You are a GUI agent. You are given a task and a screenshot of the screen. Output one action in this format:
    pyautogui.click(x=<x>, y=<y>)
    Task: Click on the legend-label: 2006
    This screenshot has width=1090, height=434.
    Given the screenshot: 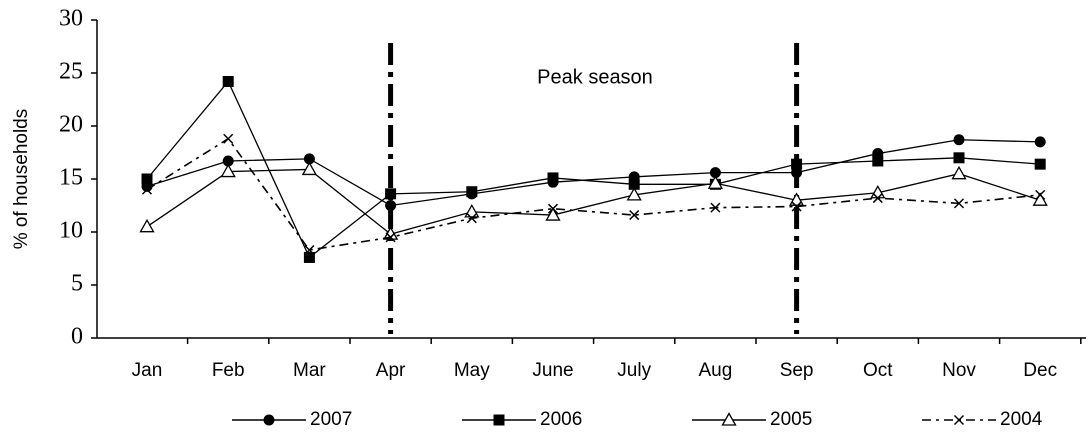 What is the action you would take?
    pyautogui.click(x=561, y=419)
    